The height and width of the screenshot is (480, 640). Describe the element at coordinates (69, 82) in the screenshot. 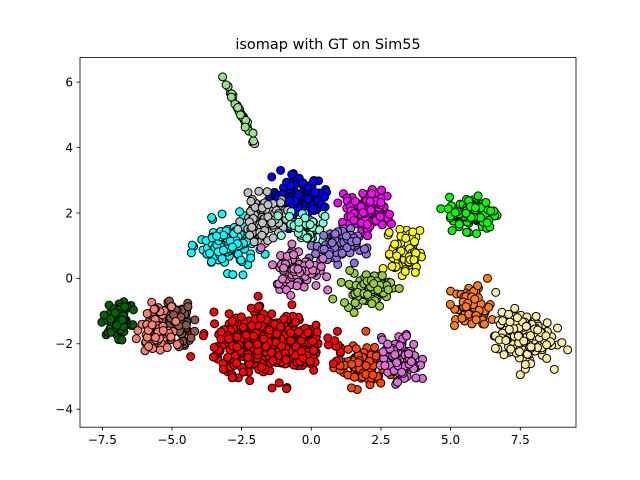

I see `y-tick-label: 6` at that location.